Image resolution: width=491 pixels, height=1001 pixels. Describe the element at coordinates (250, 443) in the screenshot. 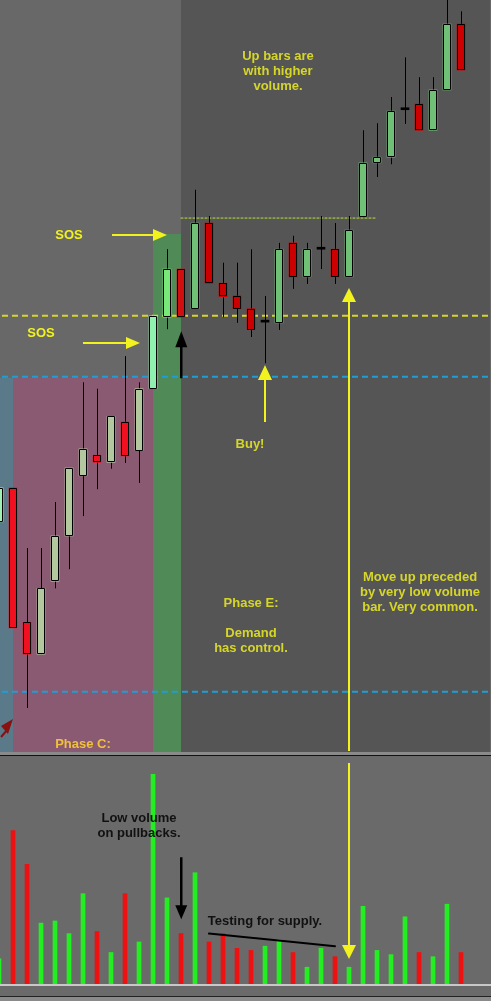

I see `annotation: Buy!` at that location.